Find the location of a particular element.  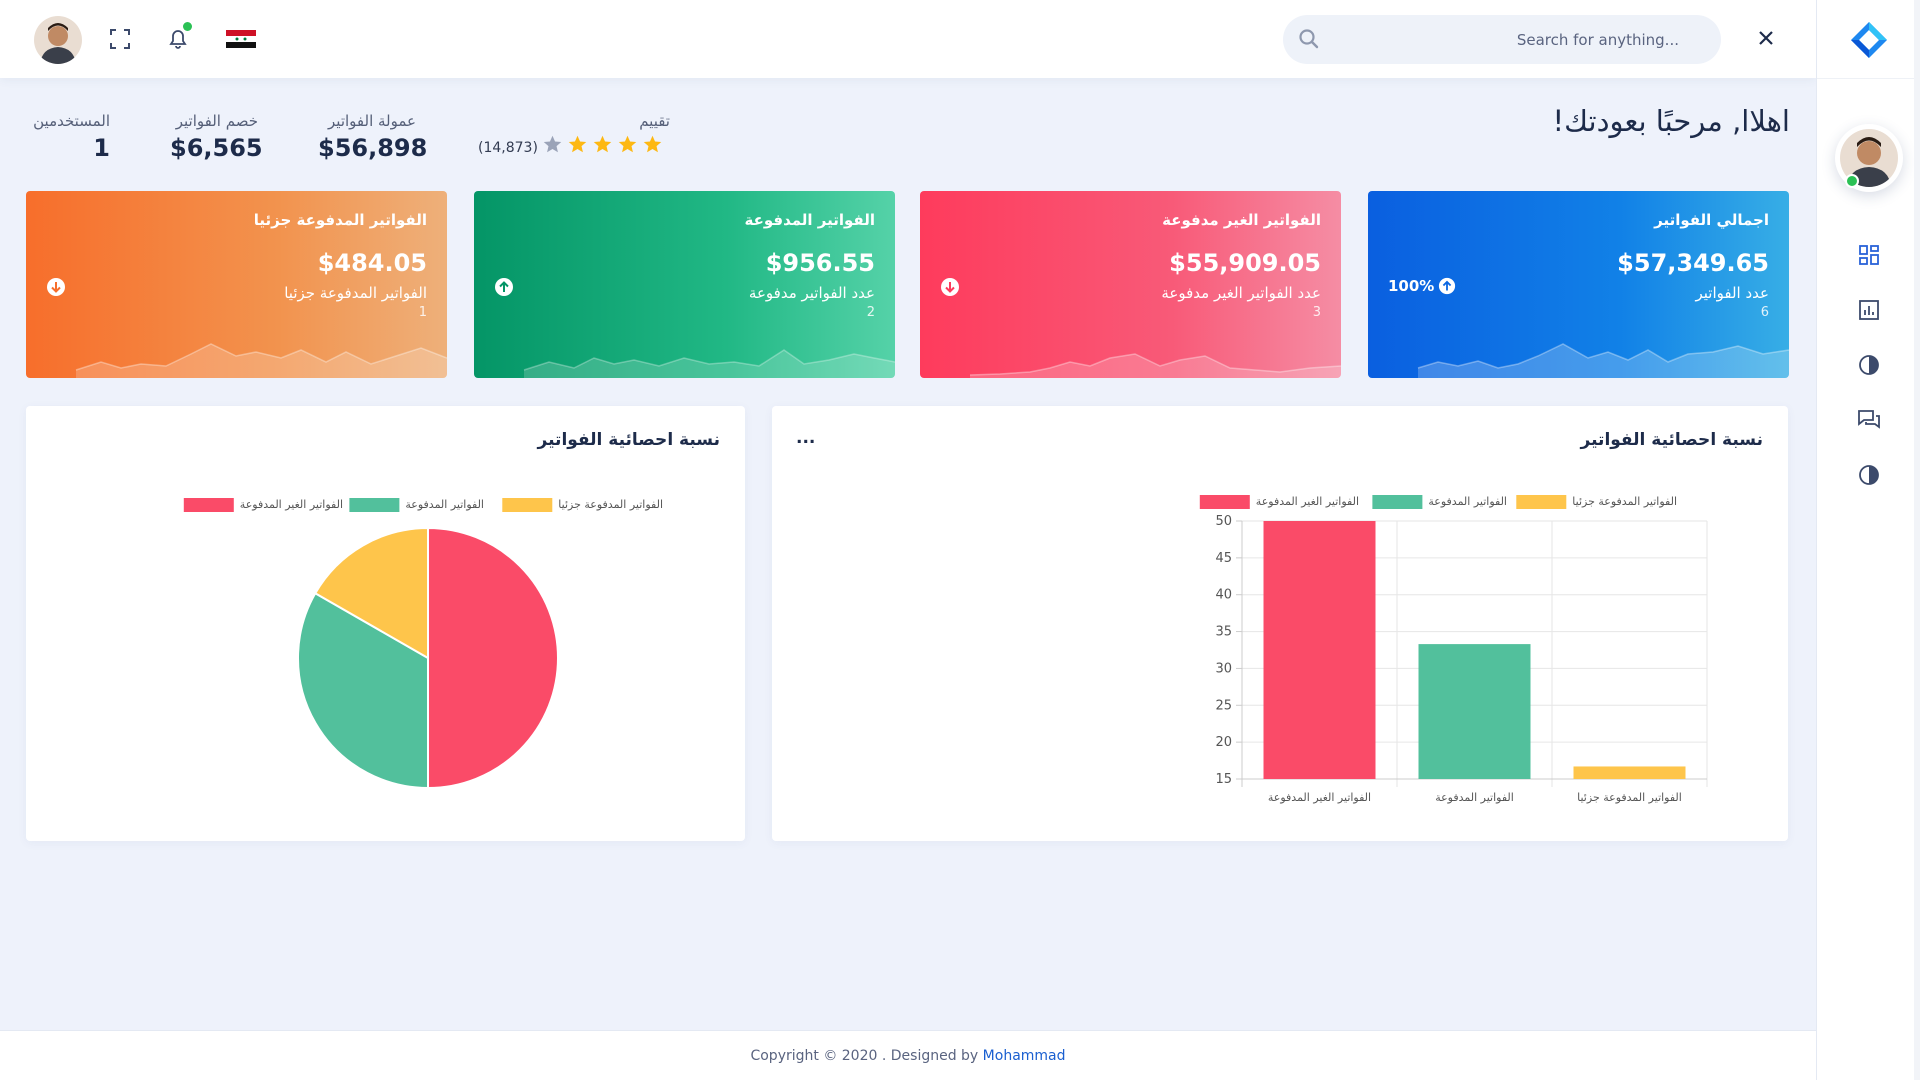

card-label: عدد الفواتير is located at coordinates (1732, 293).